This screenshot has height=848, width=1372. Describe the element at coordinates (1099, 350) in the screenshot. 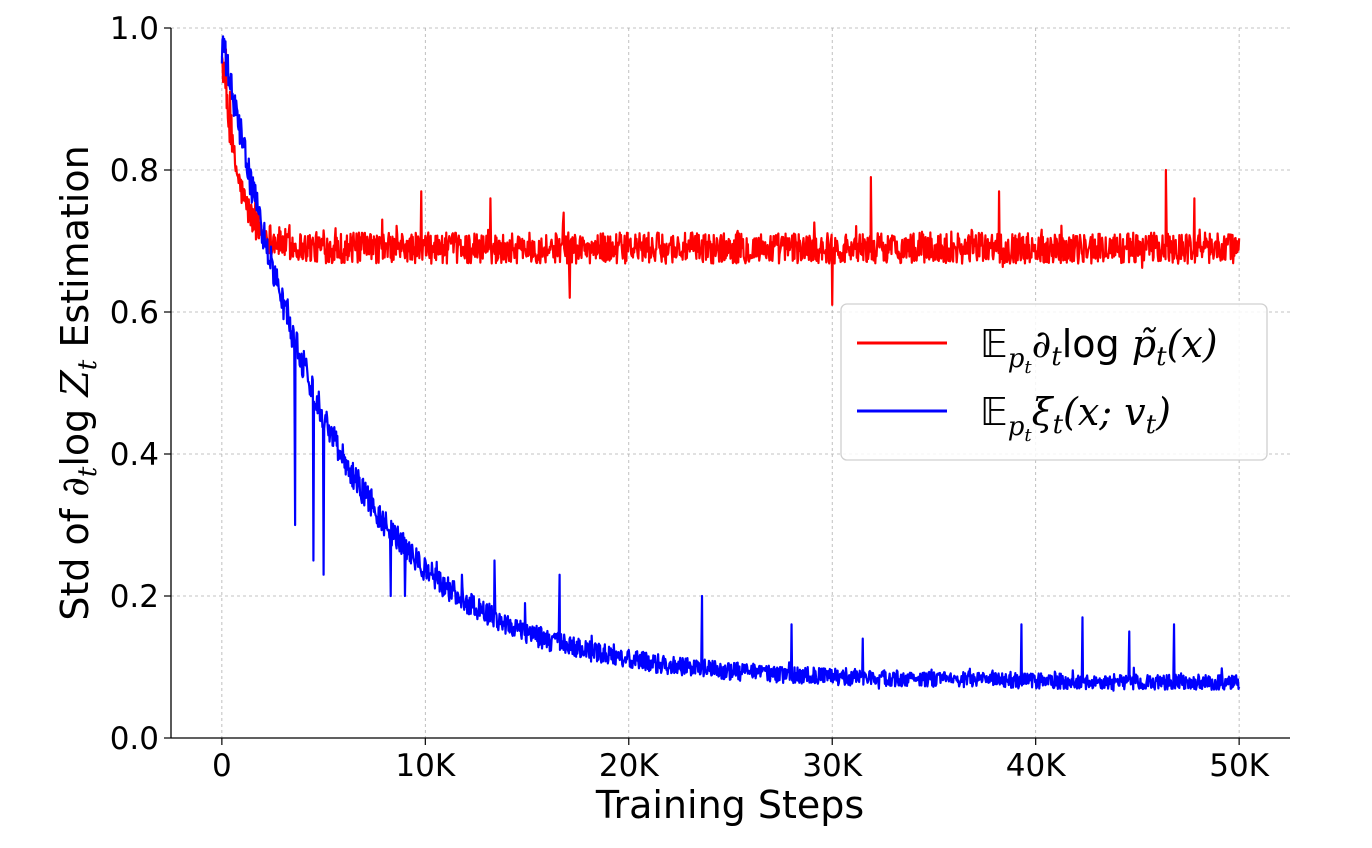

I see `legend-label-red: 𝔼pt∂tlog p̃t(x)` at that location.